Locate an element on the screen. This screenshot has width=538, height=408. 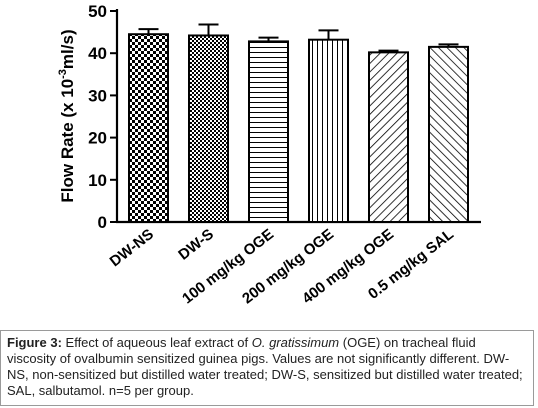
caption-text-1: Effect of aqueous leaf extract of is located at coordinates (156, 342).